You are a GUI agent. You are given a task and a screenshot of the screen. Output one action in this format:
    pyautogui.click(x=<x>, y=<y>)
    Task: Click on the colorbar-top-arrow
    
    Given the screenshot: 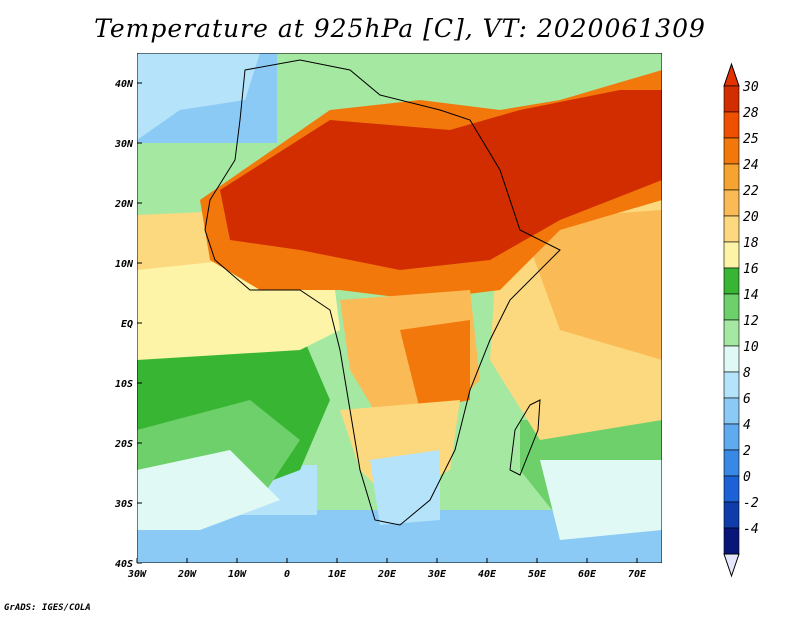 What is the action you would take?
    pyautogui.click(x=731, y=74)
    